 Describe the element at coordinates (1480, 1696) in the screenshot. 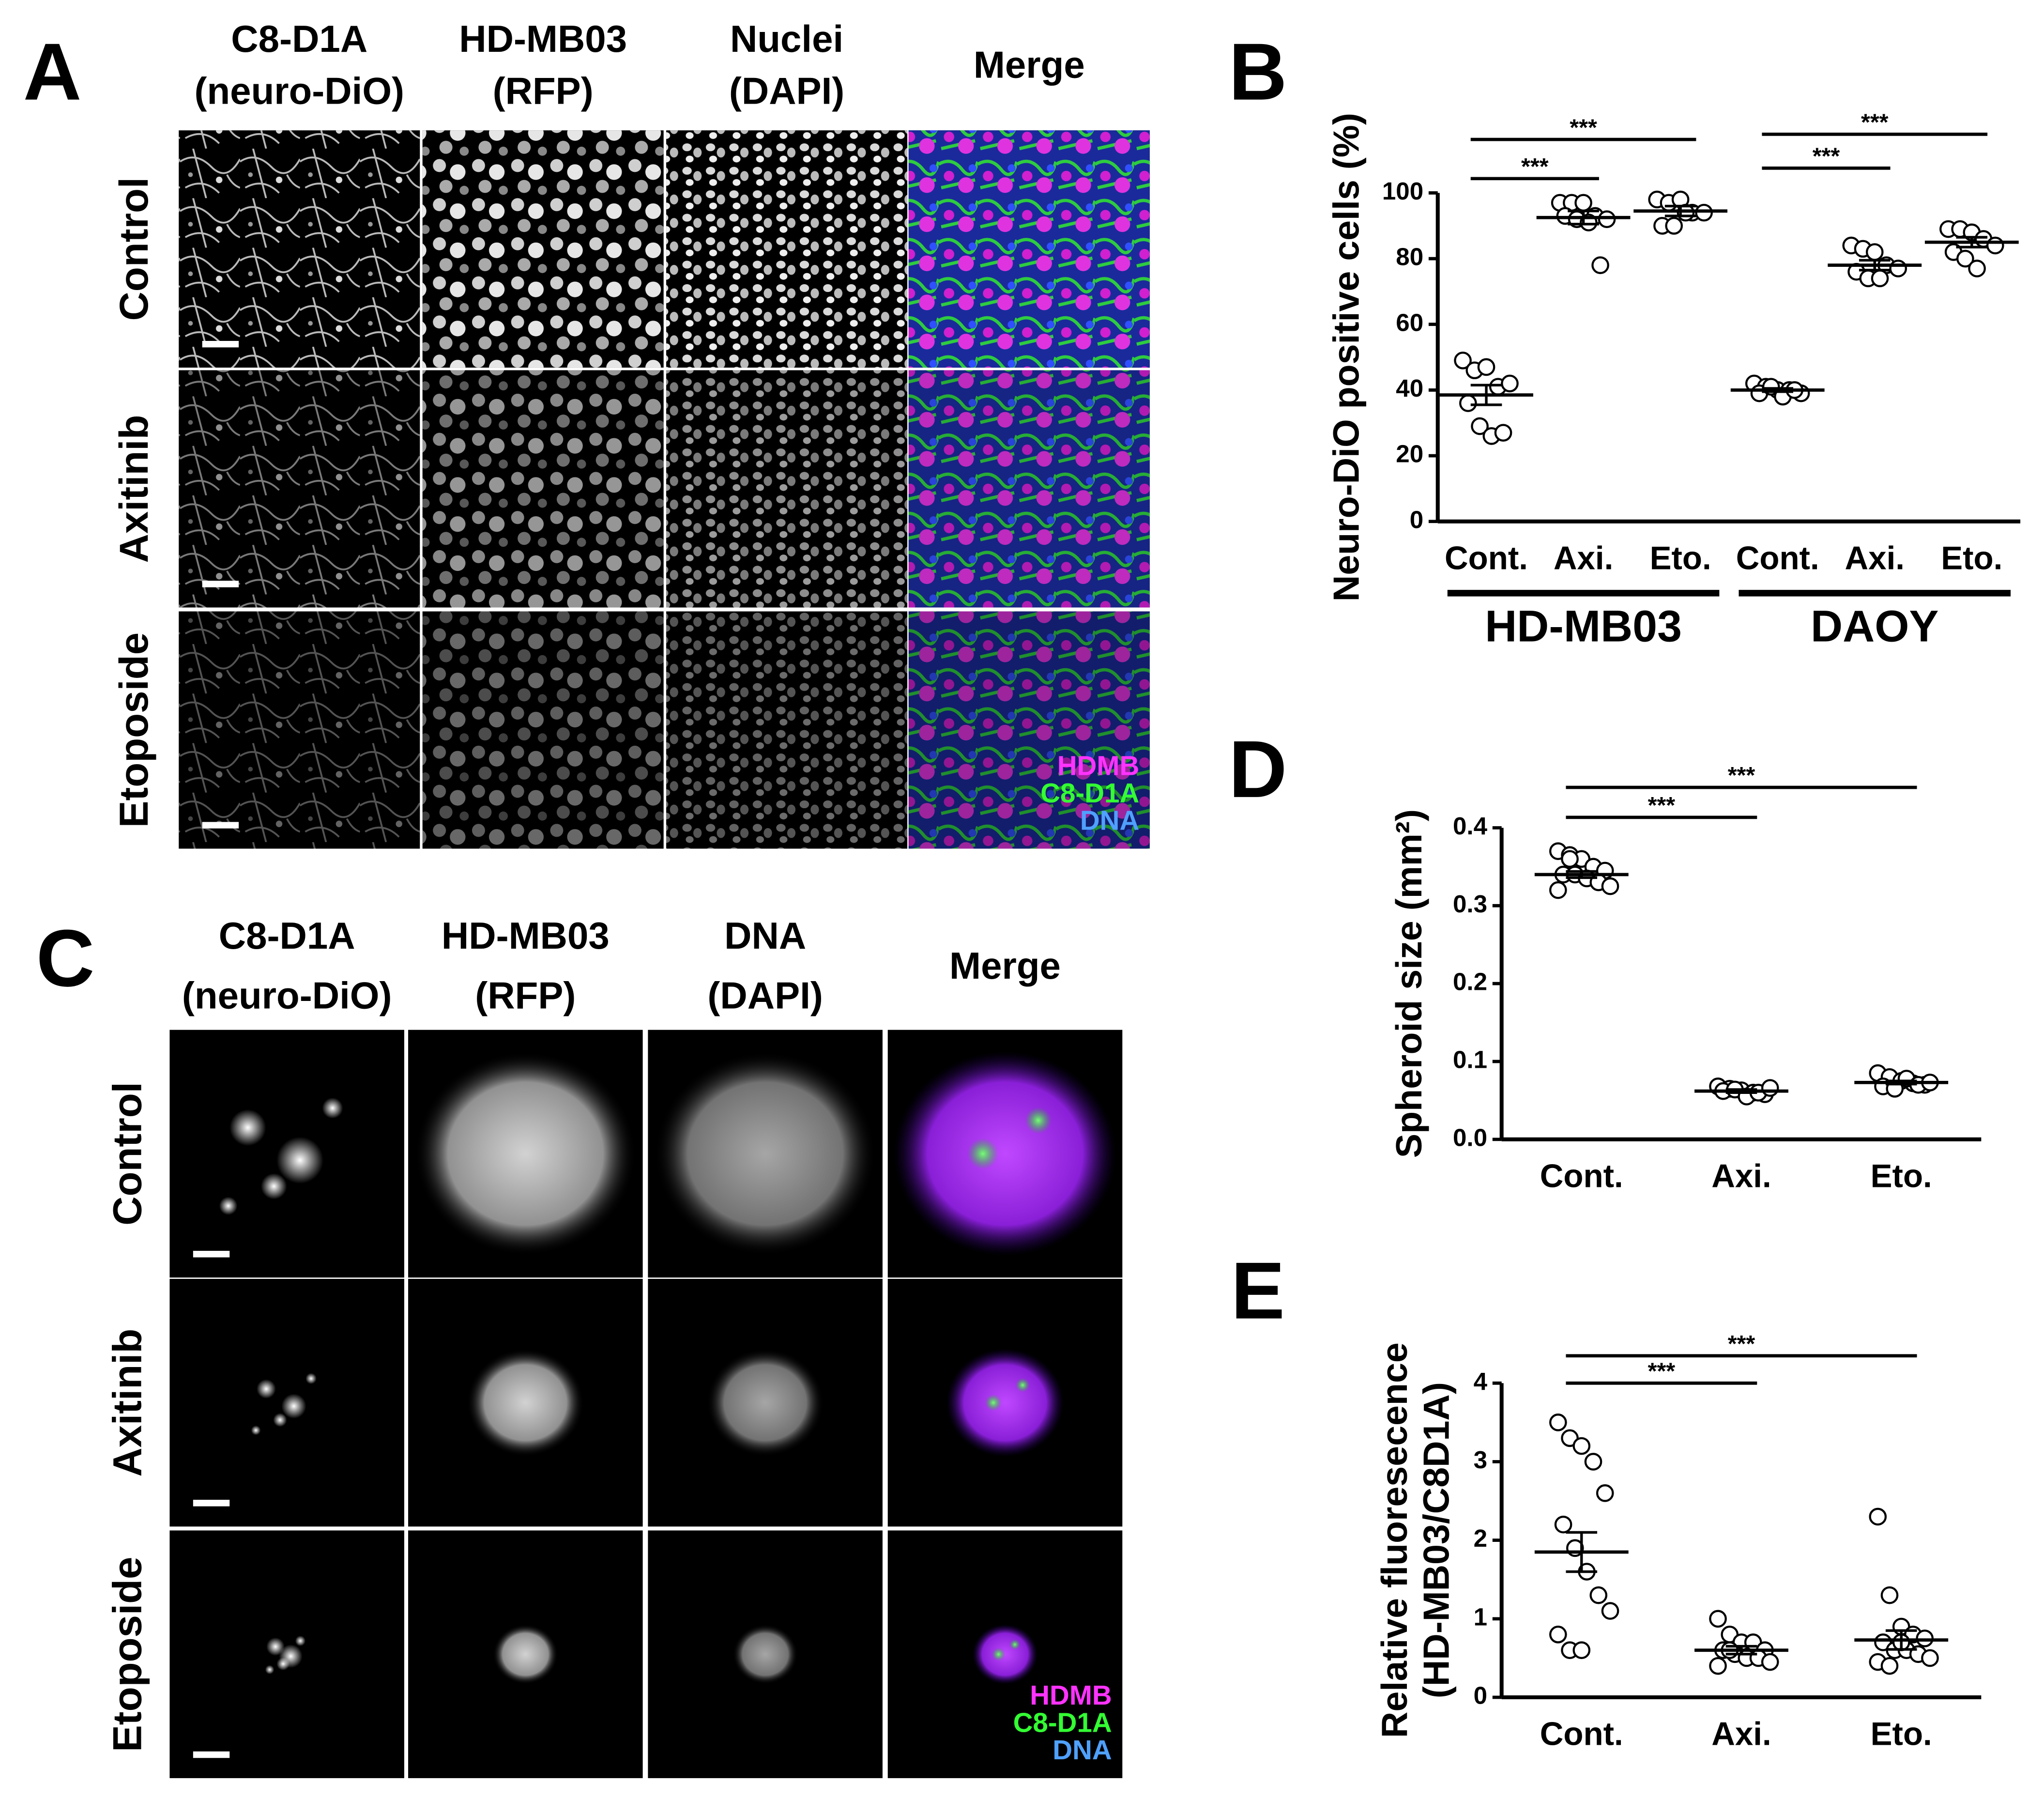

I see `y-tick-label: 0` at that location.